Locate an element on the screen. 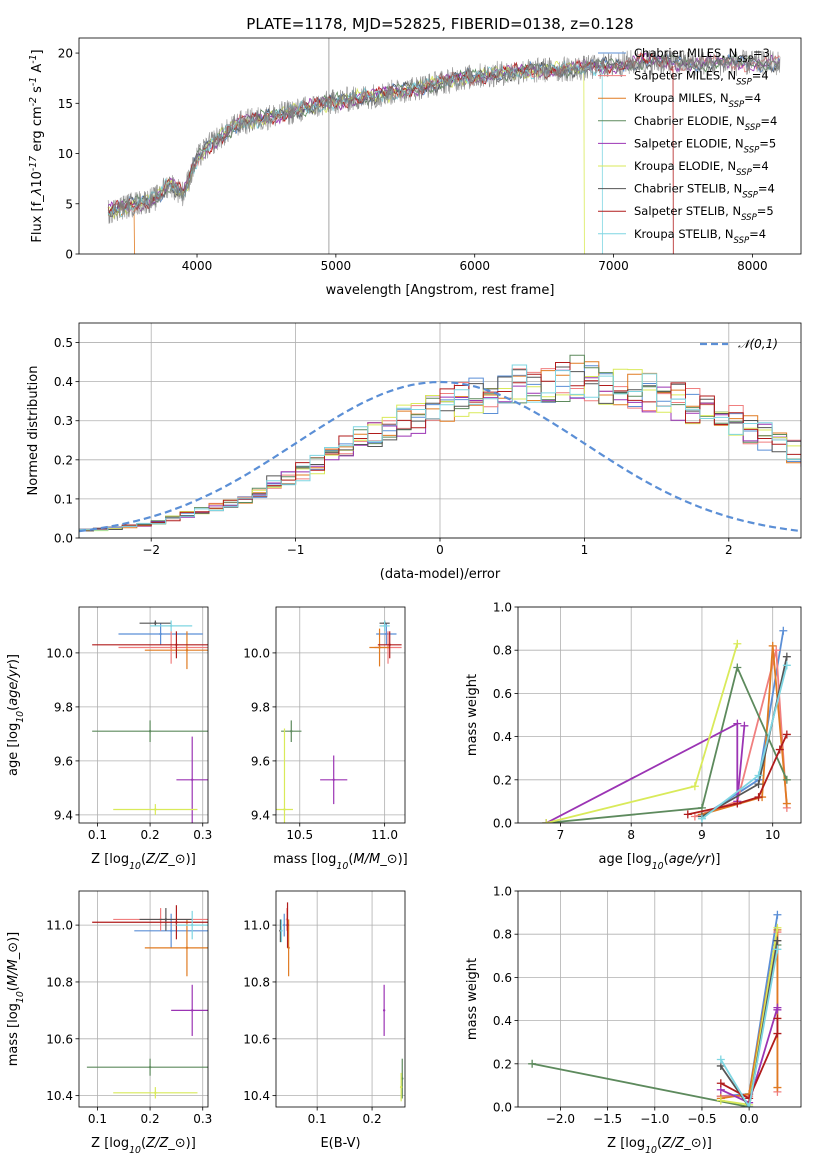  x-tick-label: 1 is located at coordinates (585, 550).